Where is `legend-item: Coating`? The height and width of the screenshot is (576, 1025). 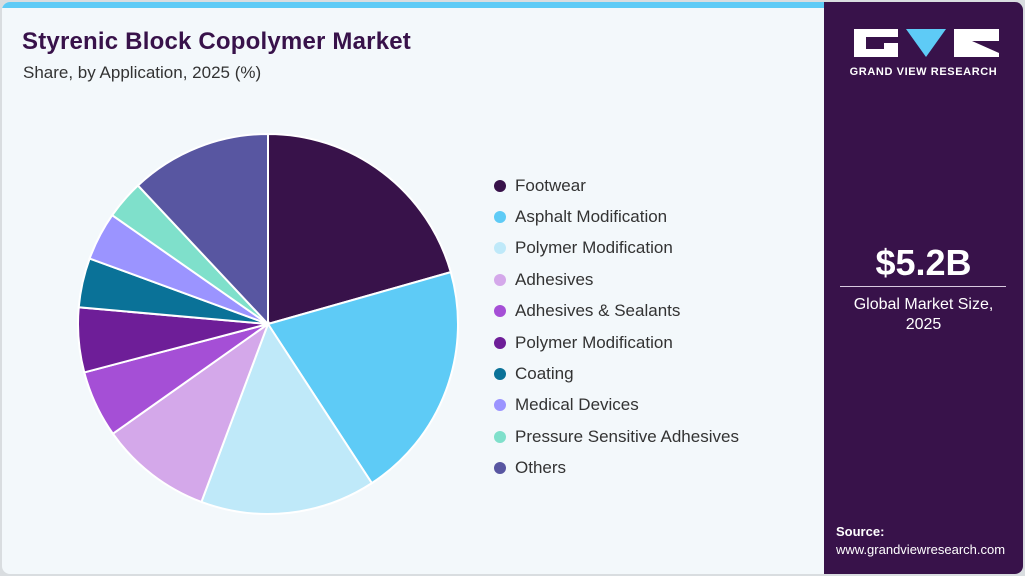
legend-item: Coating is located at coordinates (616, 373).